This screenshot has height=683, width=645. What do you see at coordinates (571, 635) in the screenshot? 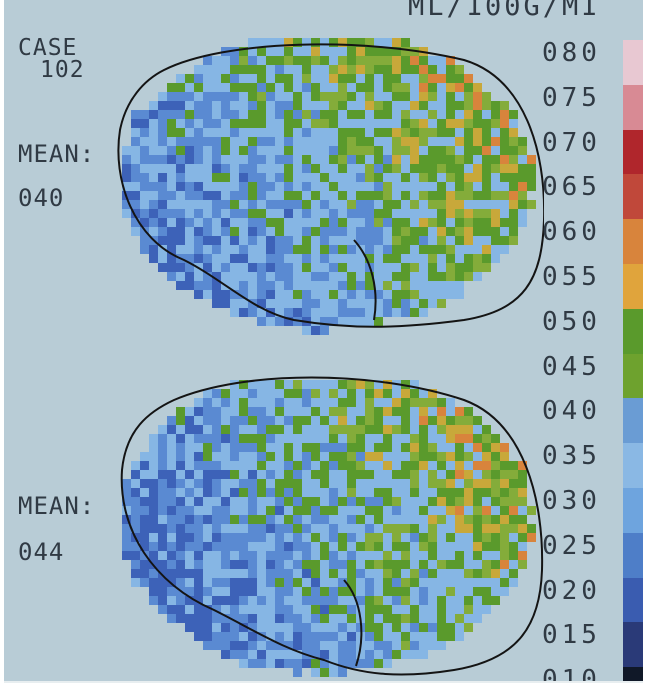
I see `scale-tick-015: 015` at bounding box center [571, 635].